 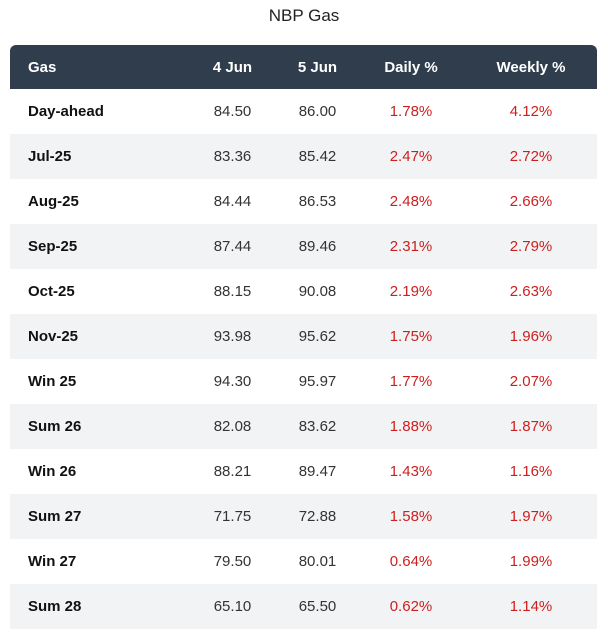 What do you see at coordinates (411, 201) in the screenshot?
I see `row-daily-change: 2.48%` at bounding box center [411, 201].